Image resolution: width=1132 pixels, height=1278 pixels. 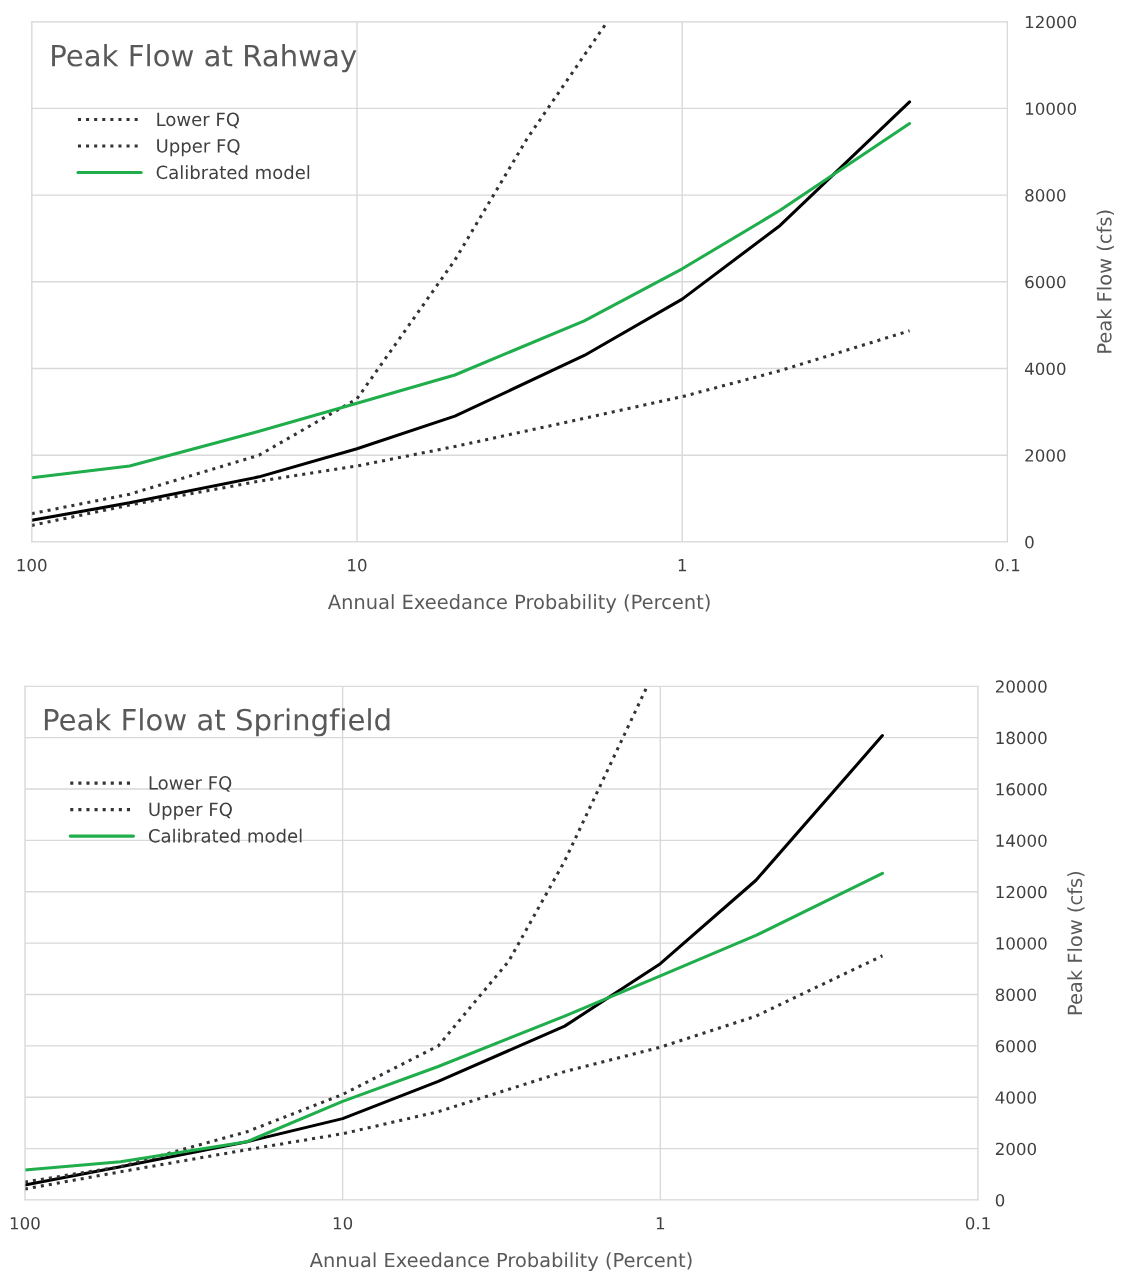 I want to click on y-tick-label: 14000, so click(x=1021, y=840).